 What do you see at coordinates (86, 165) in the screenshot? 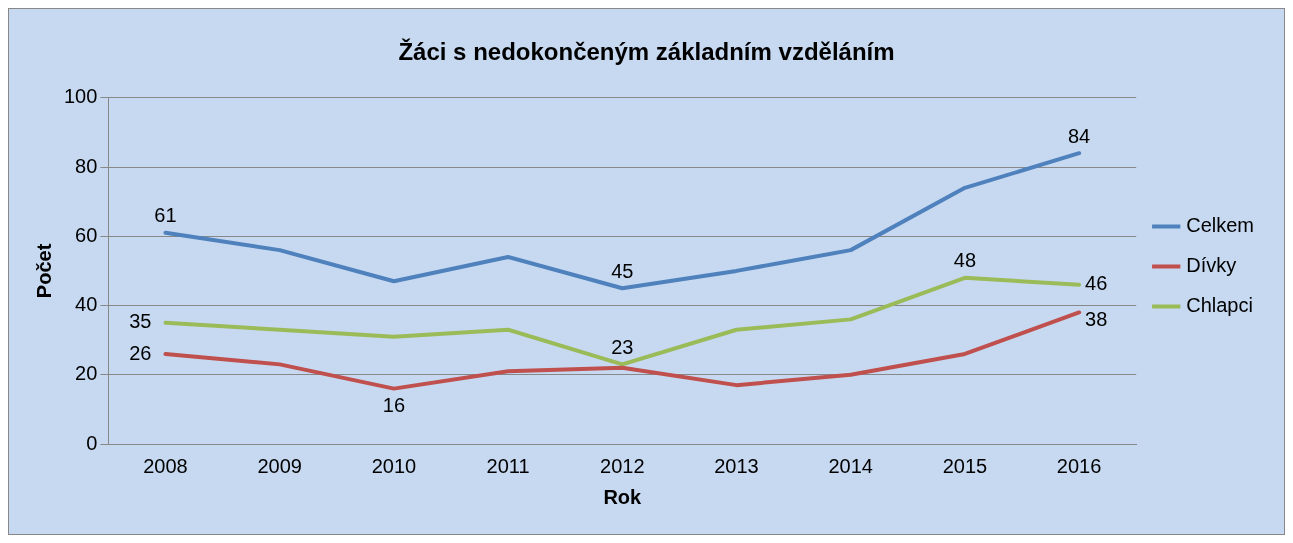
I see `y-tick-label: 80` at bounding box center [86, 165].